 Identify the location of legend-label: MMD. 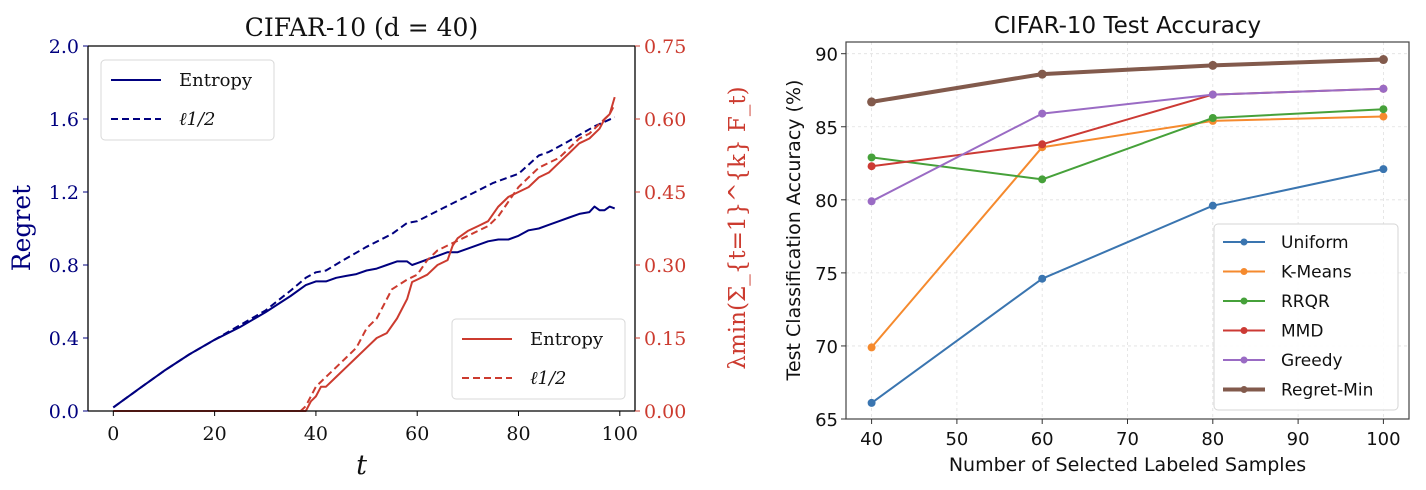
(1302, 332).